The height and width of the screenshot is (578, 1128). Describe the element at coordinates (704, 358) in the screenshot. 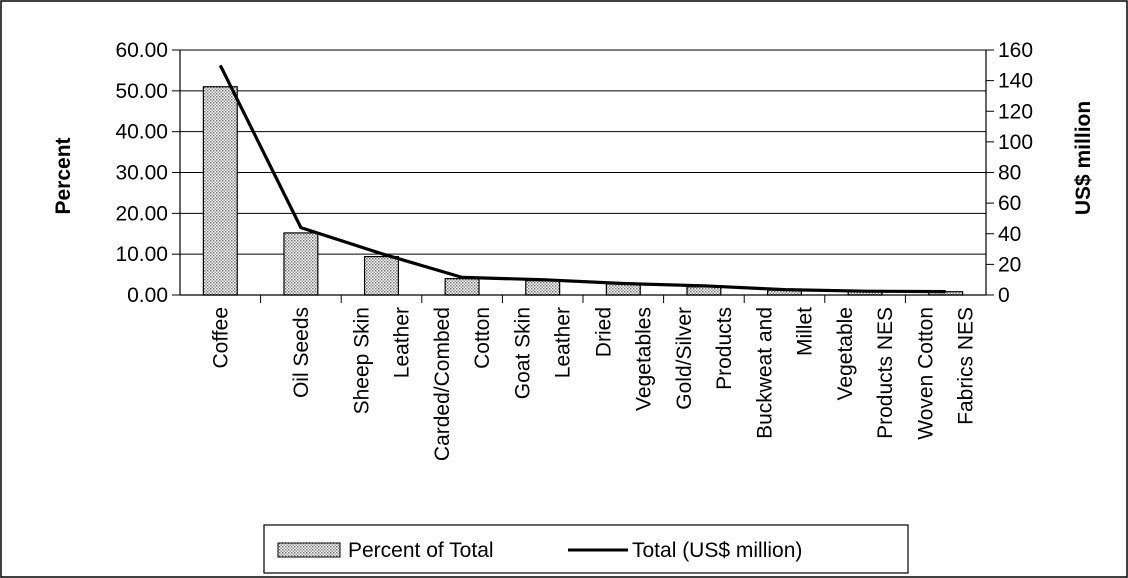

I see `x-tick-label: Gold/Silver Products` at that location.